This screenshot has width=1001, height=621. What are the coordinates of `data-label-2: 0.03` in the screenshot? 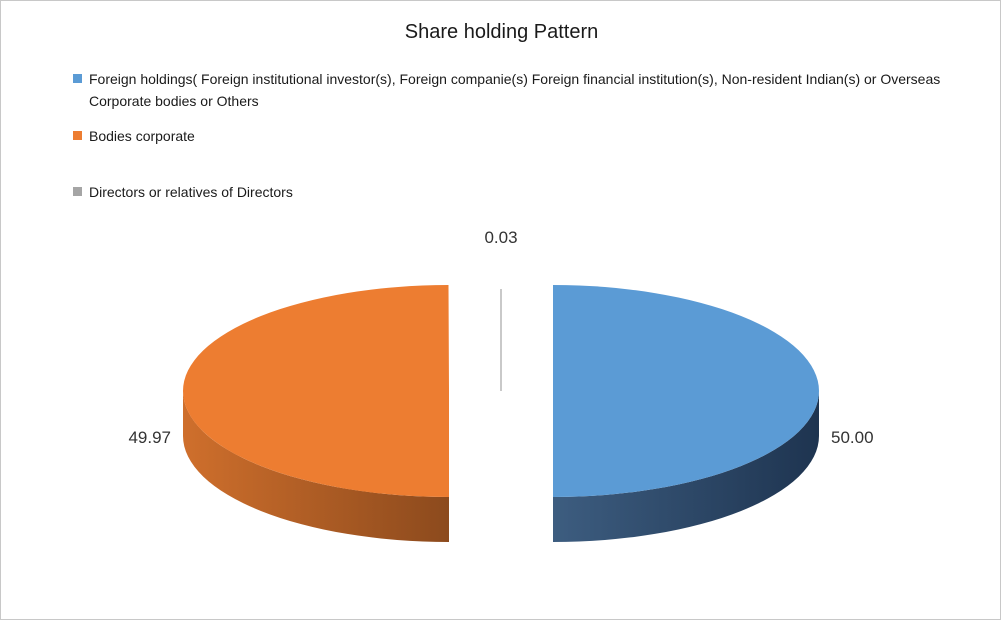 It's located at (500, 237).